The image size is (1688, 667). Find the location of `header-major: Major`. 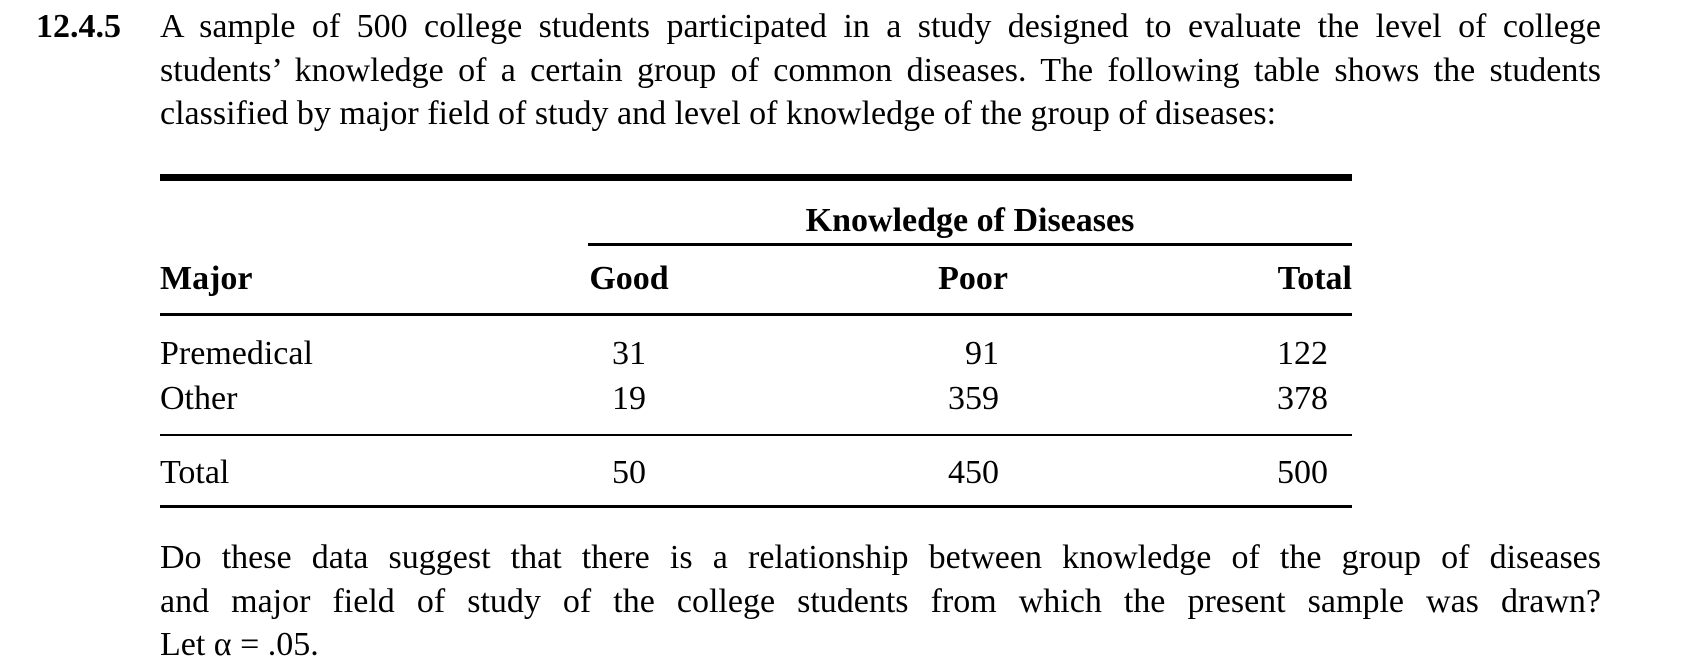

header-major: Major is located at coordinates (206, 278).